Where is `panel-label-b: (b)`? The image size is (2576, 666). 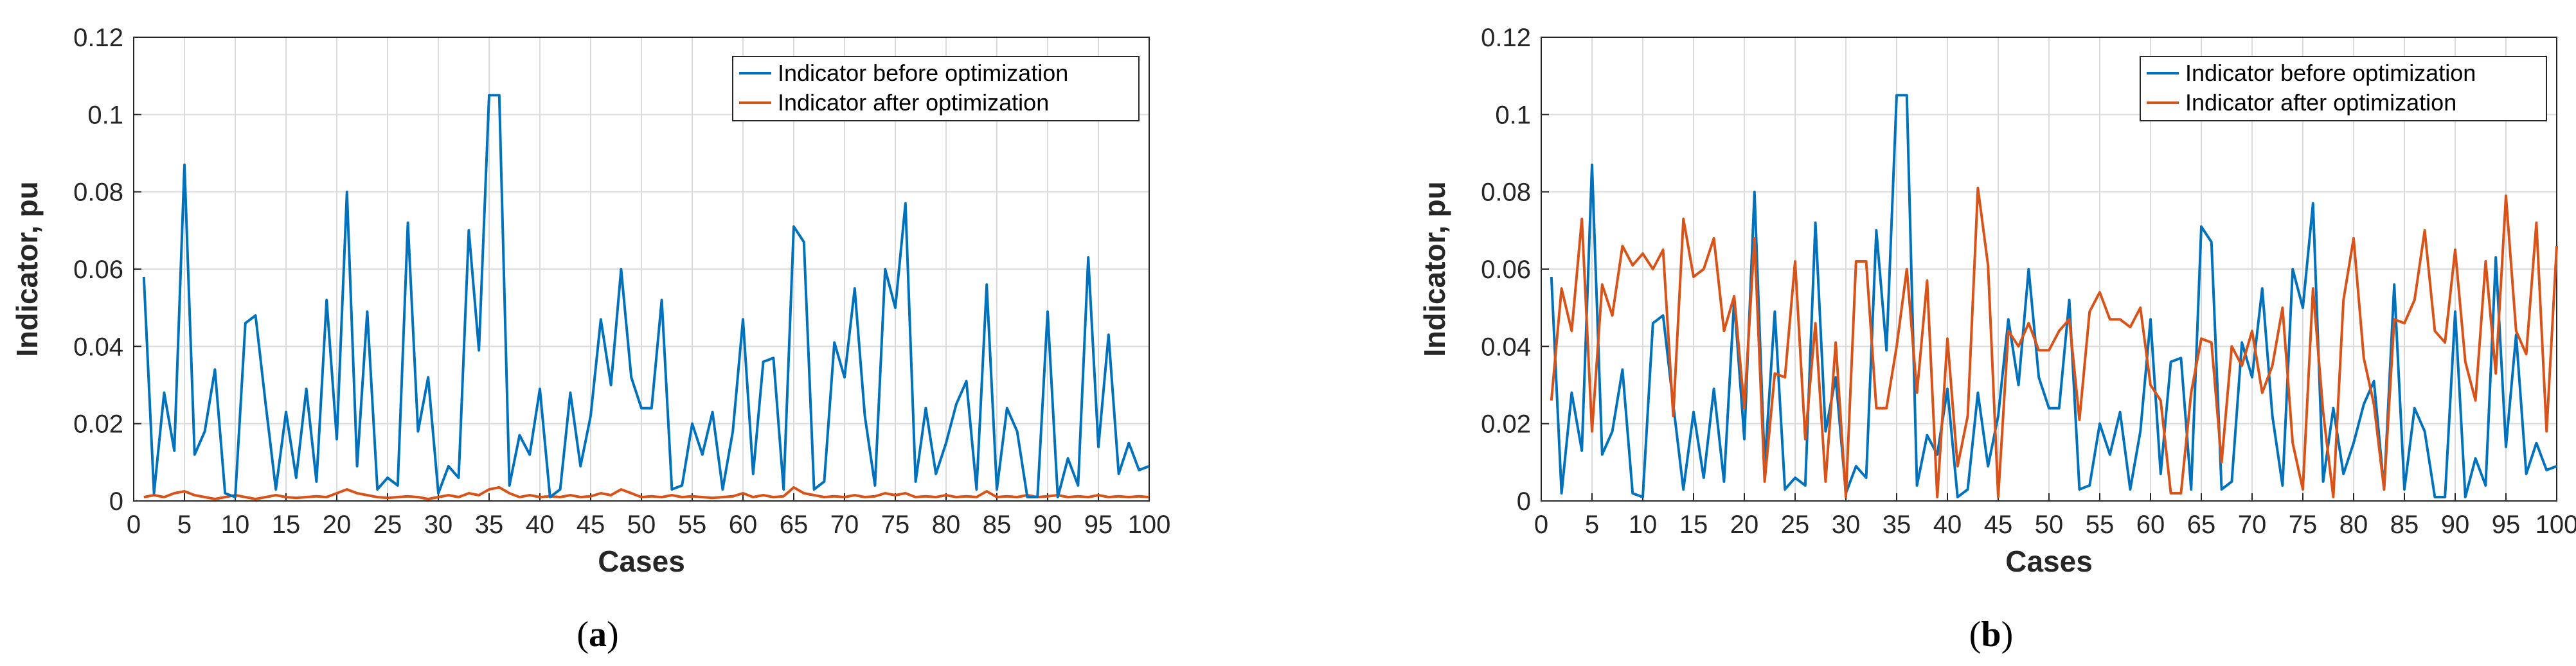
panel-label-b: (b) is located at coordinates (1991, 634).